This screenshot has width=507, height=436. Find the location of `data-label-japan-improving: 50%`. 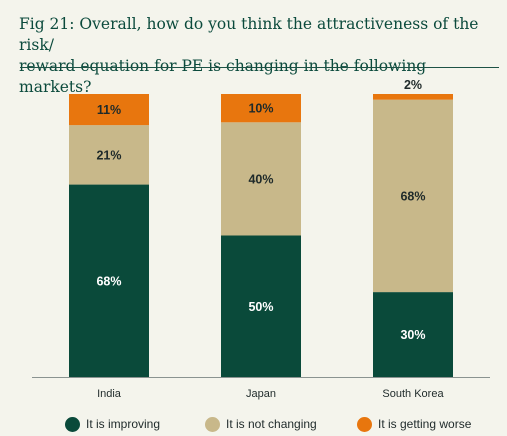

data-label-japan-improving: 50% is located at coordinates (260, 307).